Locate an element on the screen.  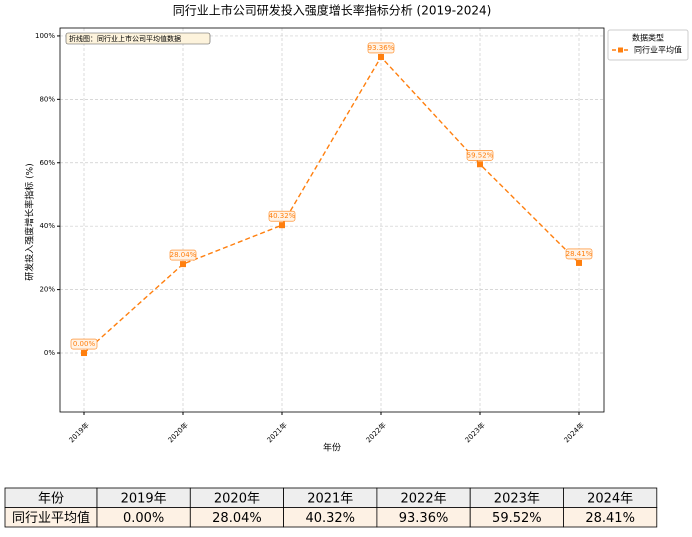
data-label: 28.41% is located at coordinates (579, 254).